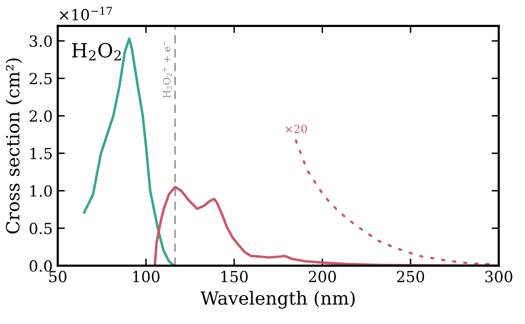  Describe the element at coordinates (498, 276) in the screenshot. I see `x-tick-label: 300` at that location.